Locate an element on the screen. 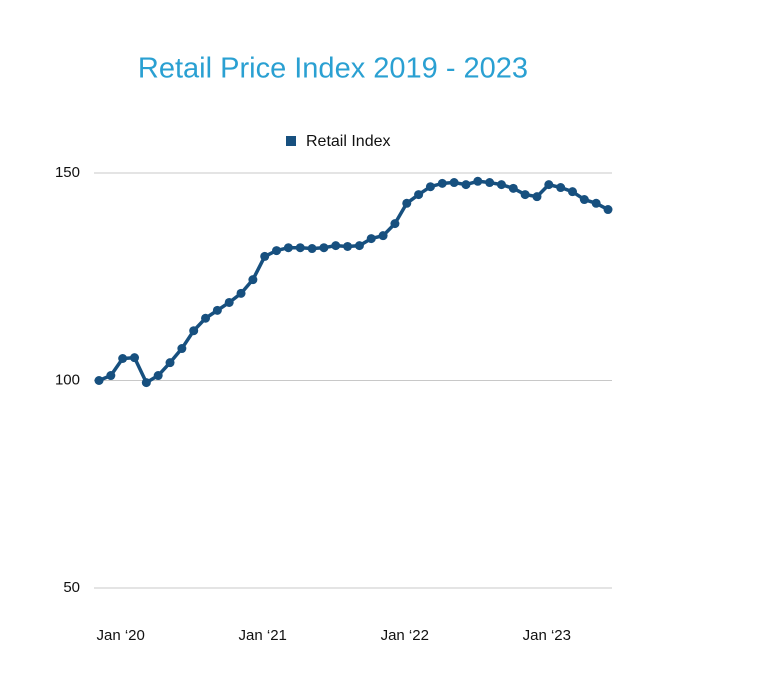 The image size is (768, 686). y-tick-label: 50 is located at coordinates (71, 587).